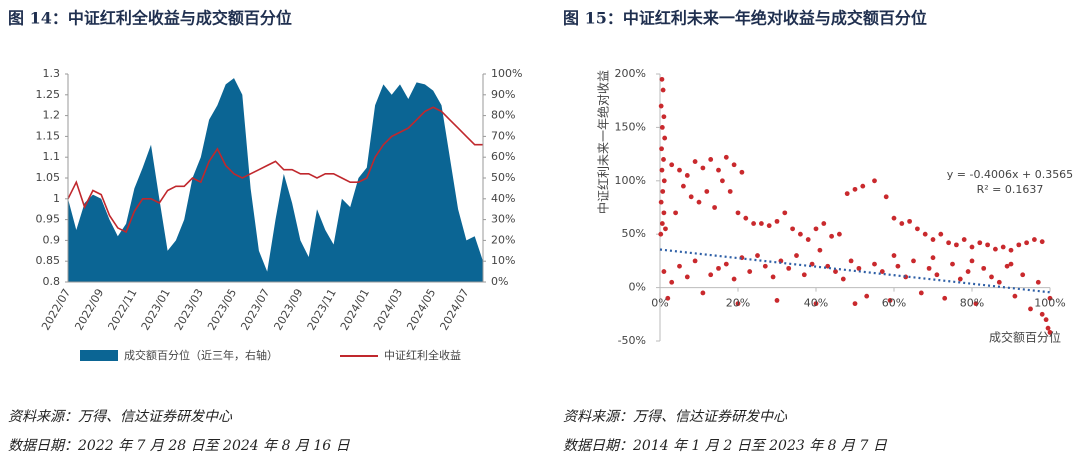 Image resolution: width=1080 pixels, height=463 pixels. I want to click on y-tick-label: 1.2, so click(52, 115).